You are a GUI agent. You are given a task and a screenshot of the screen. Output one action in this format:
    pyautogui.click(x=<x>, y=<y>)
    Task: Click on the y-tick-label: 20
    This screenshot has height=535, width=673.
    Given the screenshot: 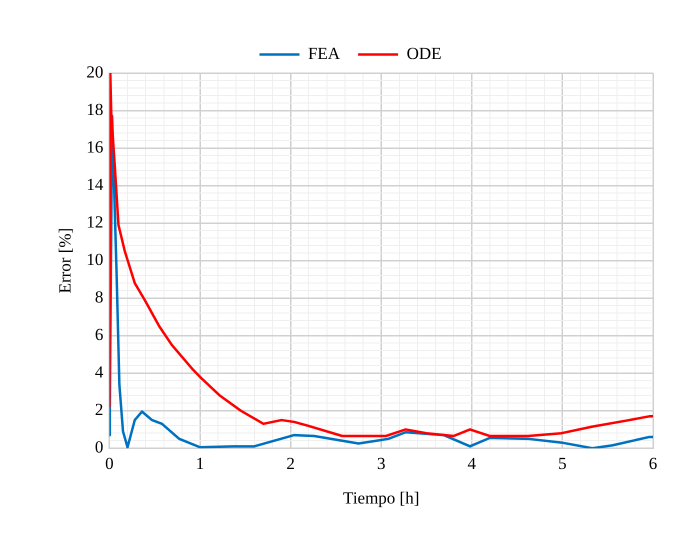 What is the action you would take?
    pyautogui.click(x=95, y=72)
    